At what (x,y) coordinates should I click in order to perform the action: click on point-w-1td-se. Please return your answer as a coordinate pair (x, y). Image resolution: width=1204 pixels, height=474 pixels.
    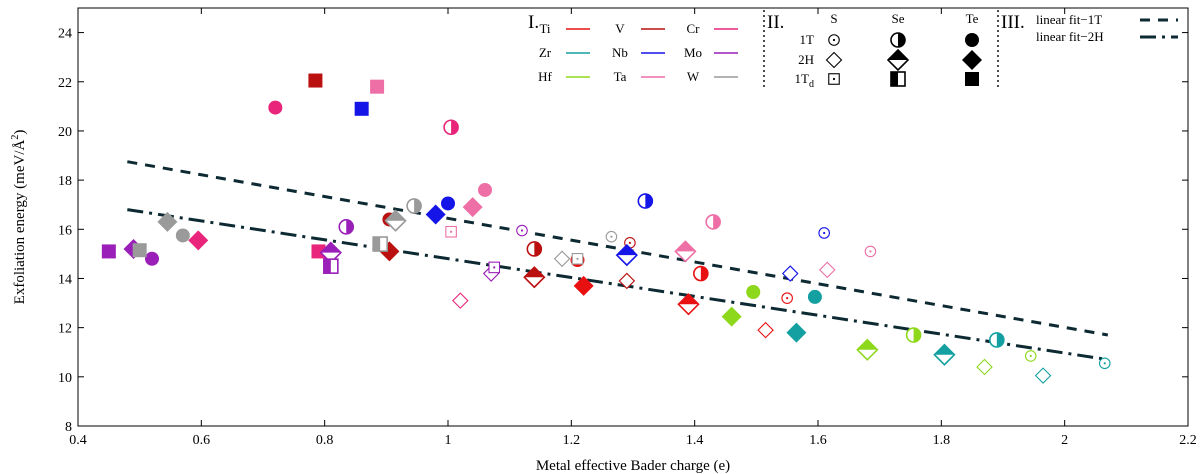
    Looking at the image, I should click on (380, 244).